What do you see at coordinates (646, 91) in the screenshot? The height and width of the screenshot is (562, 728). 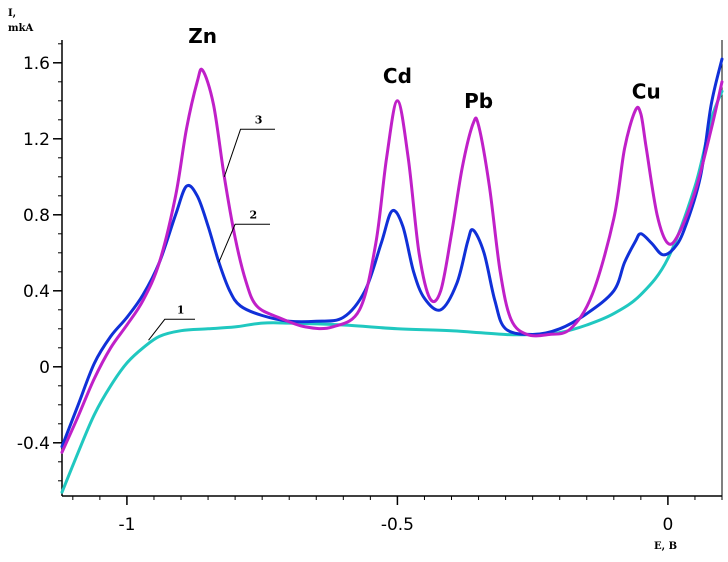 I see `peak-label-cu: Cu` at bounding box center [646, 91].